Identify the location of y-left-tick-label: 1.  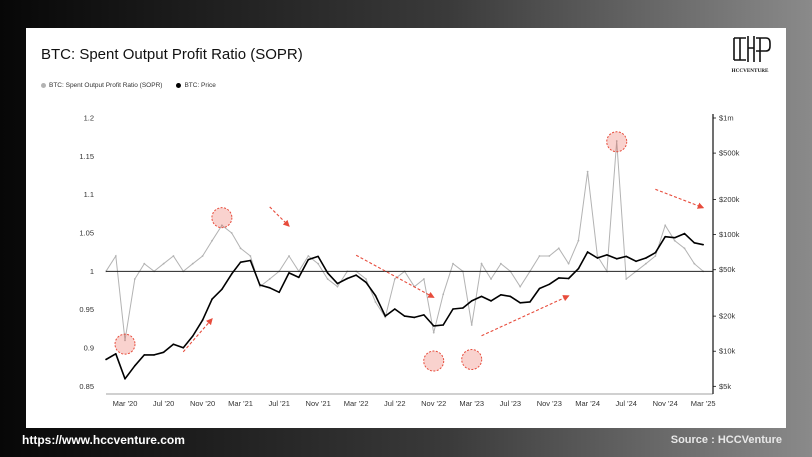
(92, 271).